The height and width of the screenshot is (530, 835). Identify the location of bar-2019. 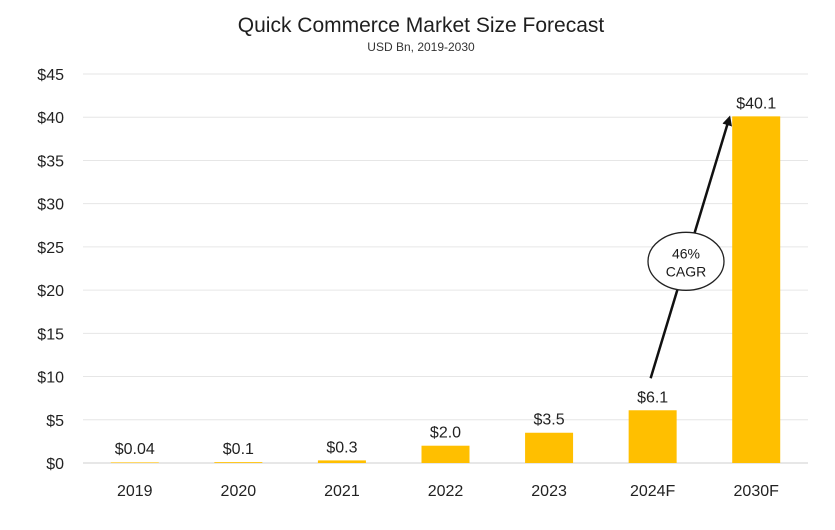
(134, 462).